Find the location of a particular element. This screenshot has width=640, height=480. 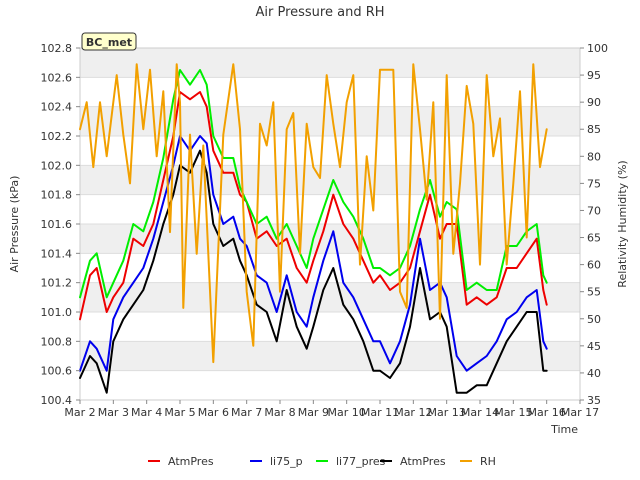

x-tick-label: Mar 17 is located at coordinates (580, 412).